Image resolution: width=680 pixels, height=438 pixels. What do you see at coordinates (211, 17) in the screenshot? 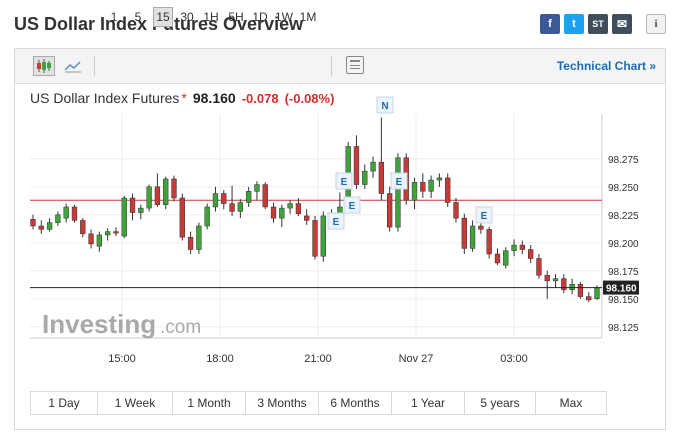
I see `timeframe-1h-button: 1H` at bounding box center [211, 17].